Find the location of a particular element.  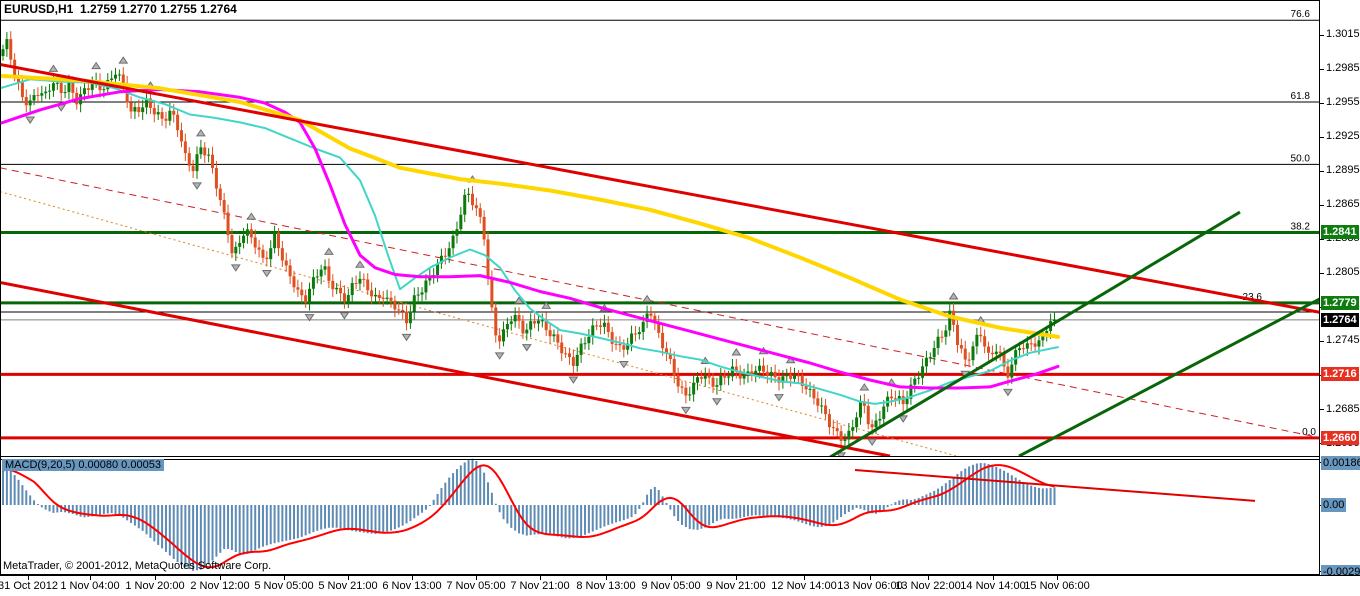

trendline-green-rising-shallow is located at coordinates (1168, 376).